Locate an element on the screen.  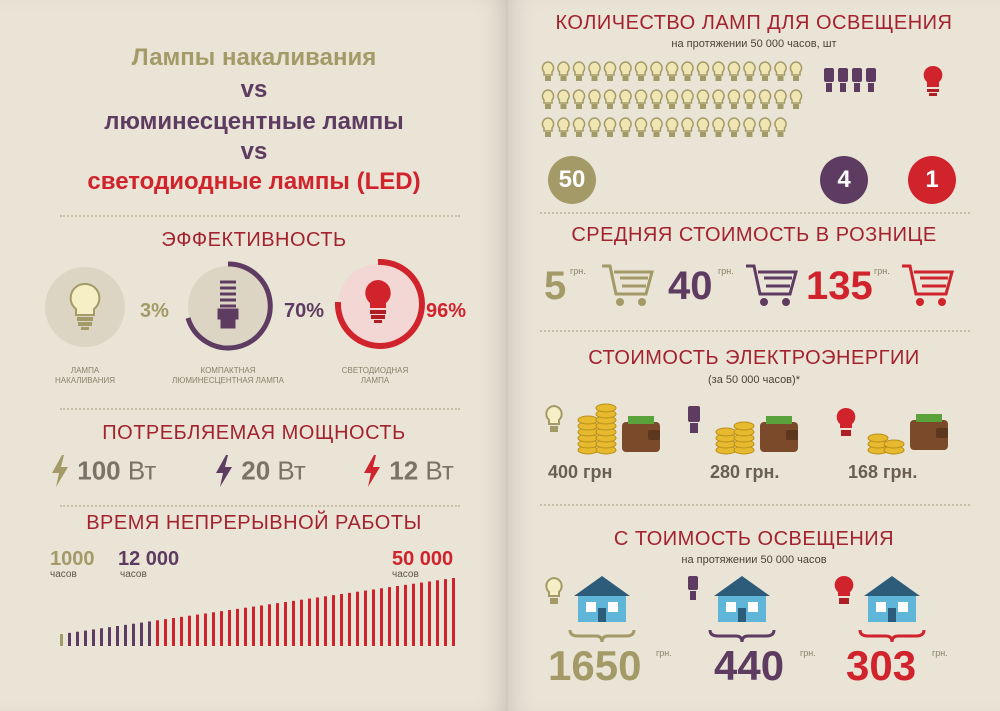
incandescent-bulb-grid is located at coordinates (672, 99).